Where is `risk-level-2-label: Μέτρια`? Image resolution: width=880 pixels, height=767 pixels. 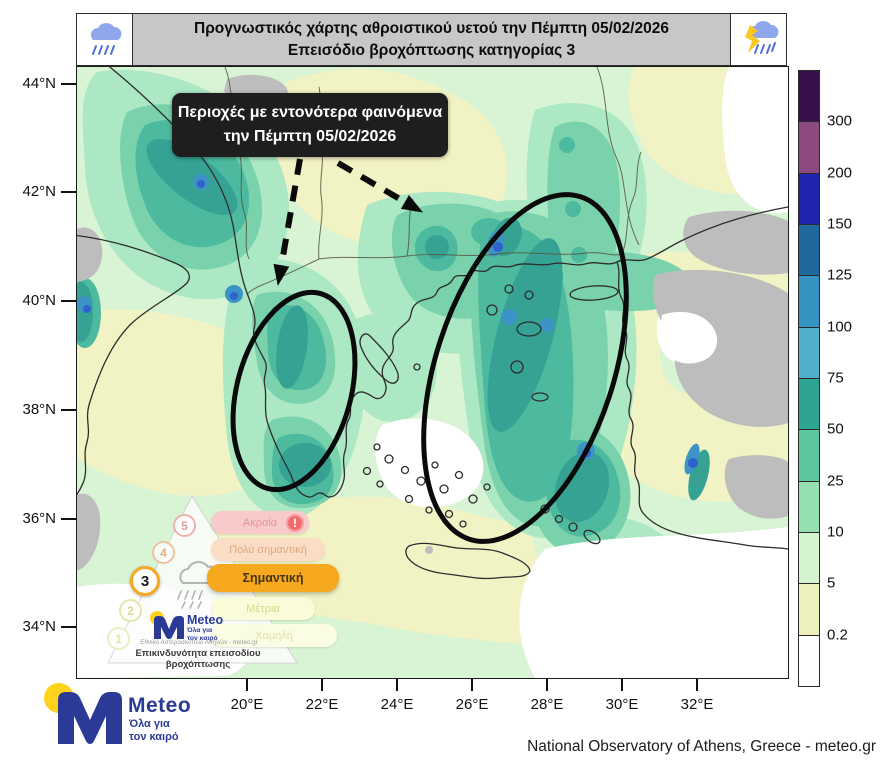
risk-level-2-label: Μέτρια is located at coordinates (263, 608).